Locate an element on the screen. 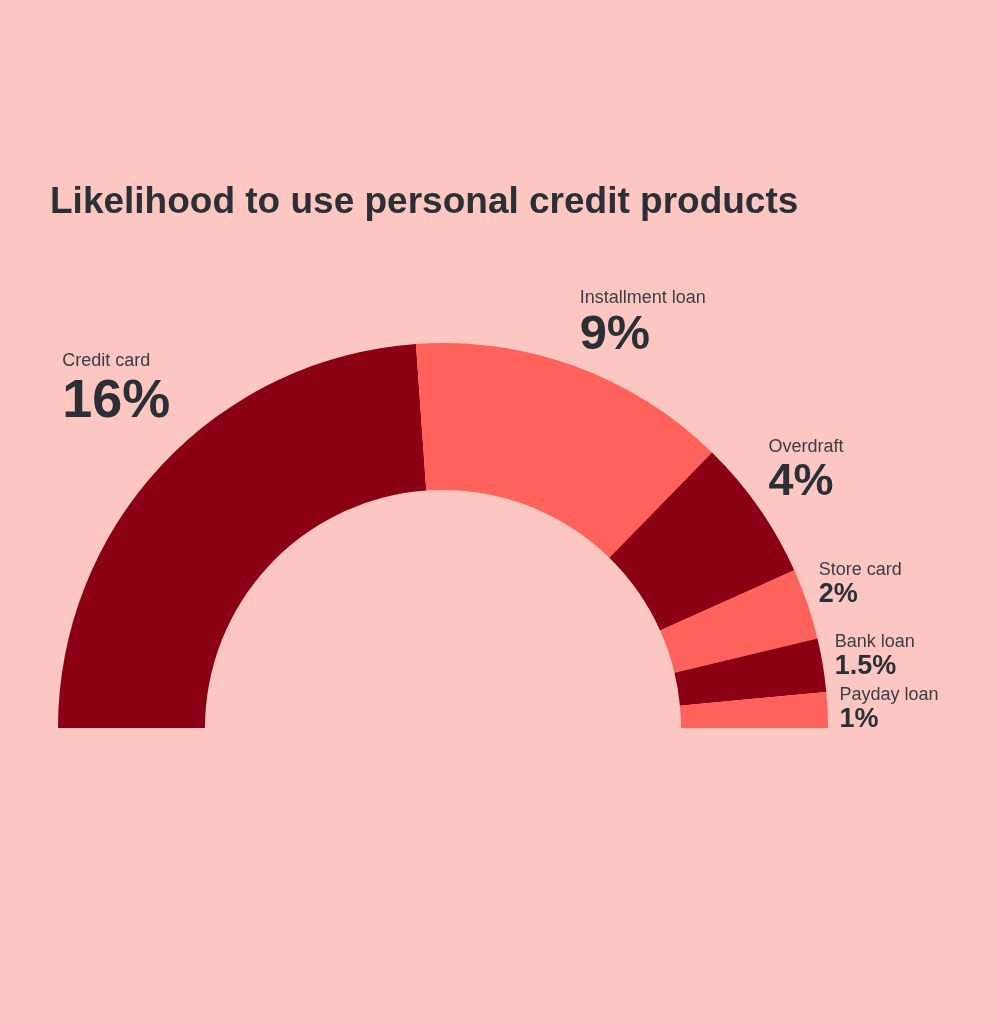 Image resolution: width=997 pixels, height=1024 pixels. data-label: 1% is located at coordinates (859, 718).